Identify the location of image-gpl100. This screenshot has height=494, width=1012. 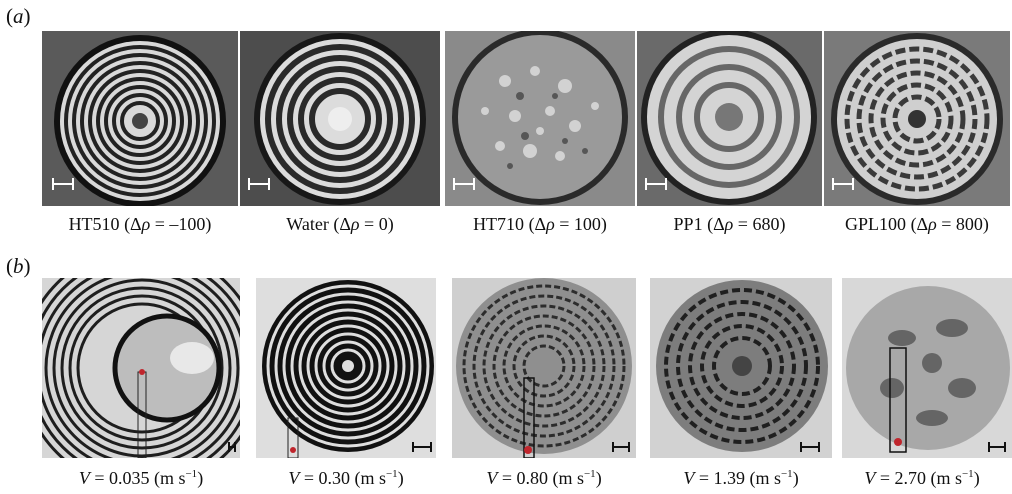
(917, 118).